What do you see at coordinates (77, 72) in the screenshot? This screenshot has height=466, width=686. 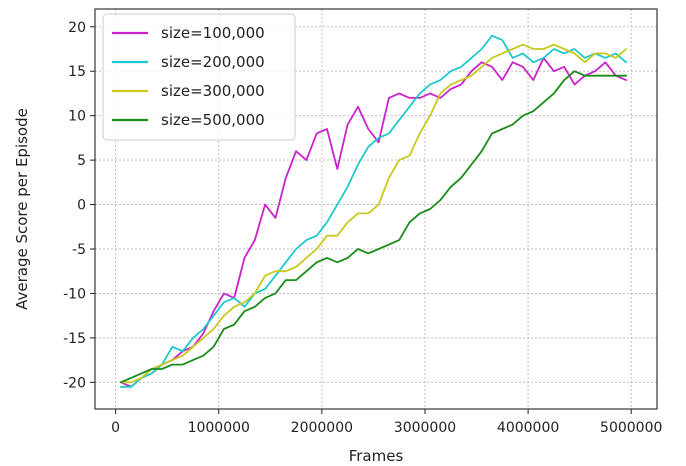 I see `y-tick-label: 15` at bounding box center [77, 72].